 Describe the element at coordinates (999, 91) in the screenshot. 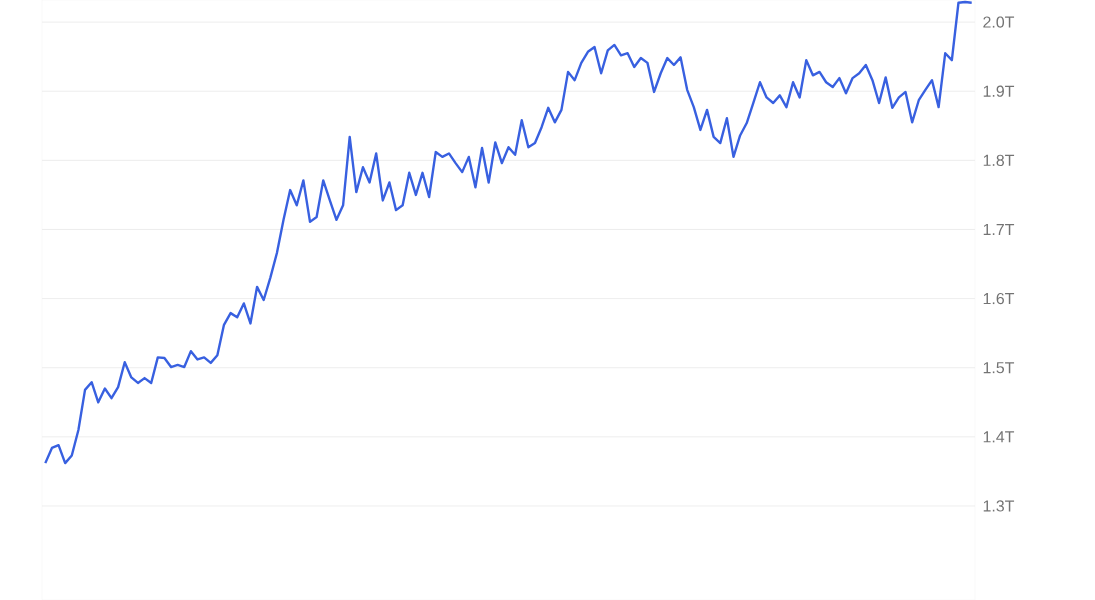

I see `y-tick-label: 1.9T` at that location.